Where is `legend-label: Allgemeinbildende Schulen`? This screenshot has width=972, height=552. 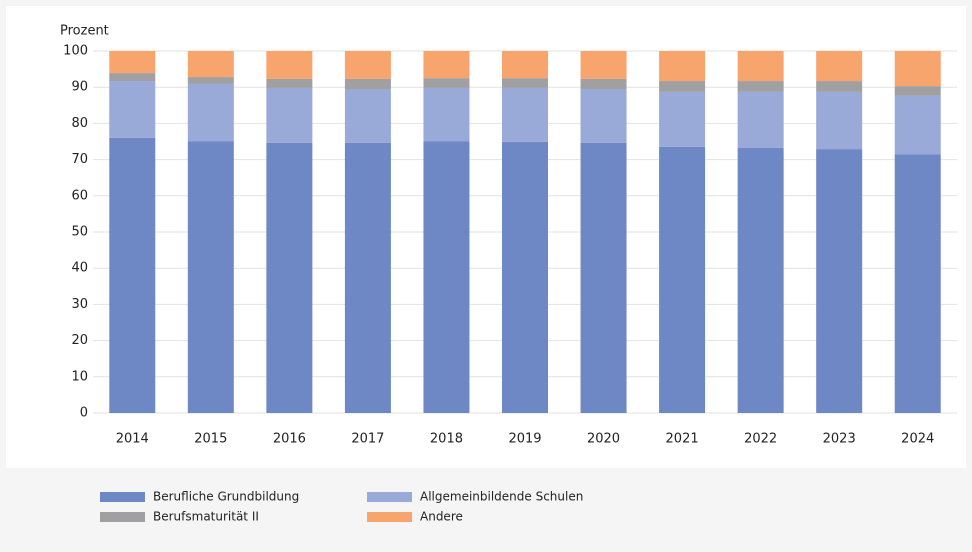 legend-label: Allgemeinbildende Schulen is located at coordinates (501, 497).